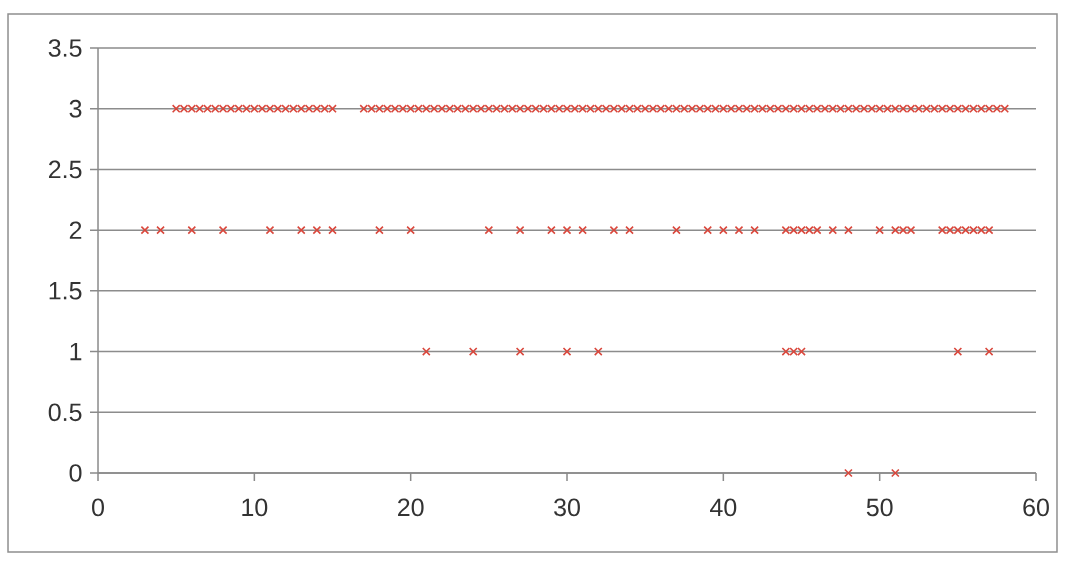 The height and width of the screenshot is (566, 1080). I want to click on y-tick-label: 1.5, so click(65, 291).